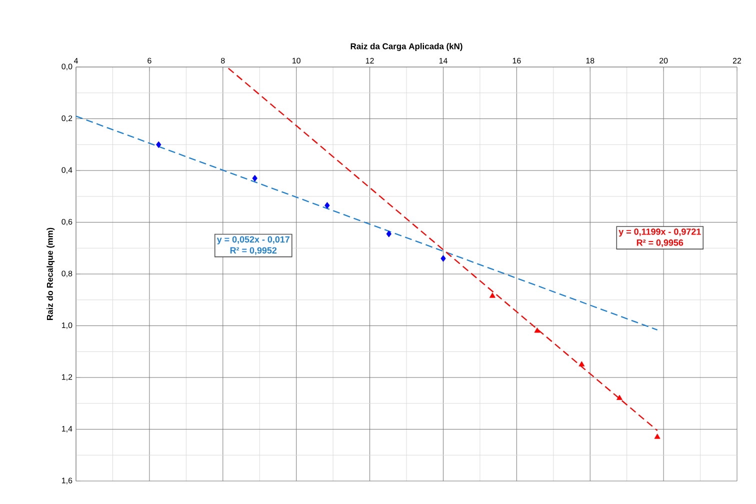  I want to click on annotation: R² = 0,9952, so click(253, 251).